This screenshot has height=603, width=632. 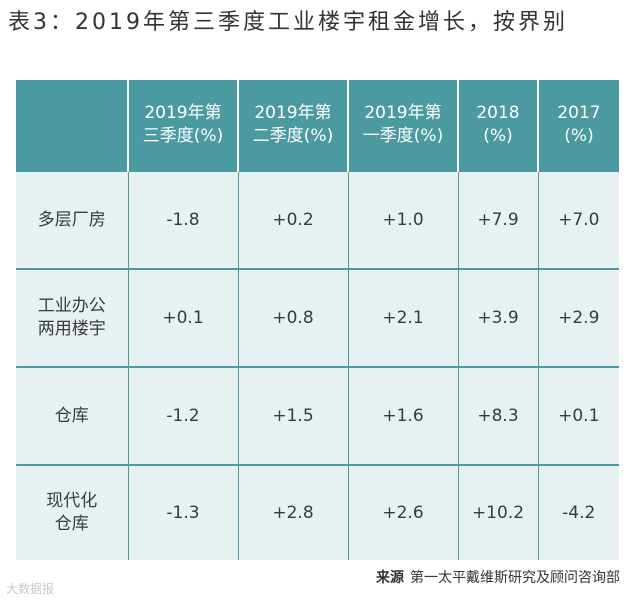 I want to click on header-cell-empty, so click(x=72, y=125).